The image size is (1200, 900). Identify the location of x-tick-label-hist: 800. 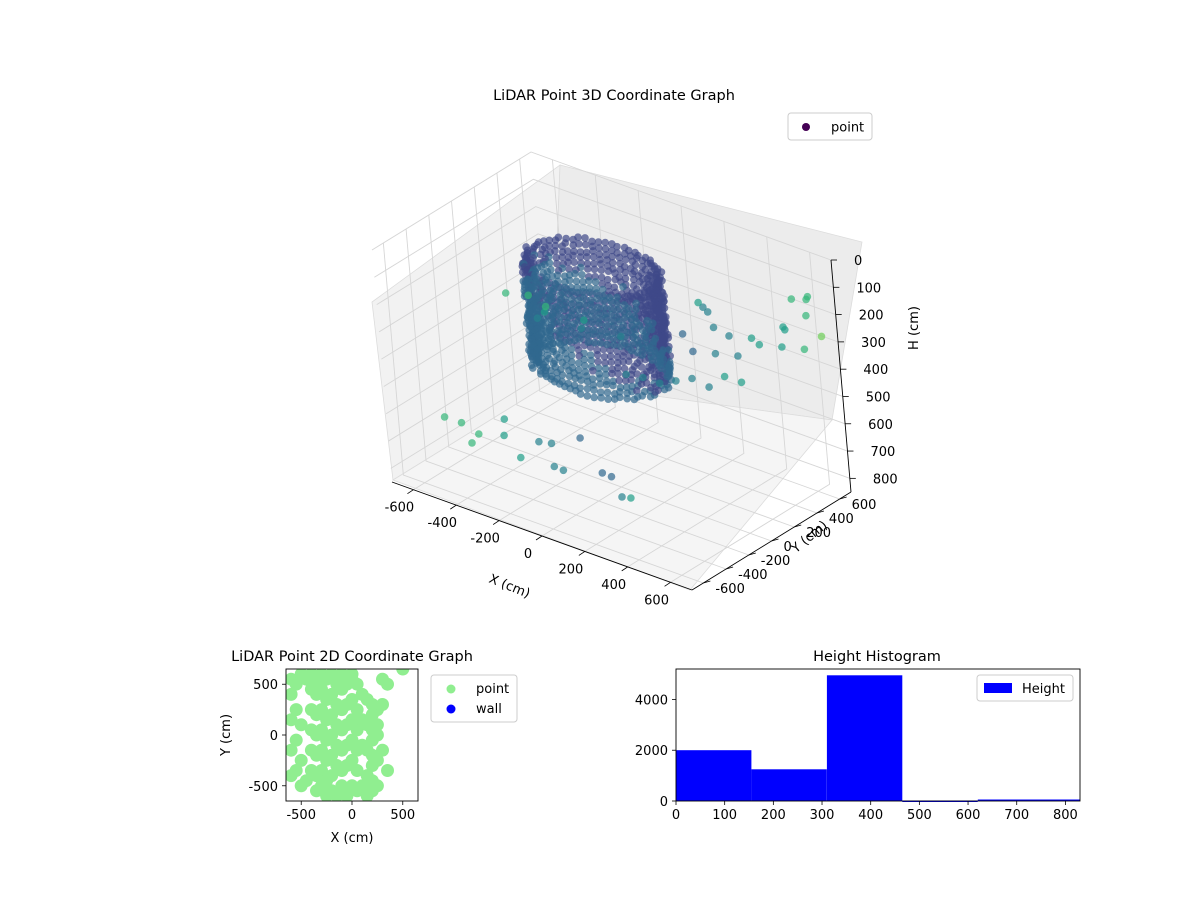
(1065, 815).